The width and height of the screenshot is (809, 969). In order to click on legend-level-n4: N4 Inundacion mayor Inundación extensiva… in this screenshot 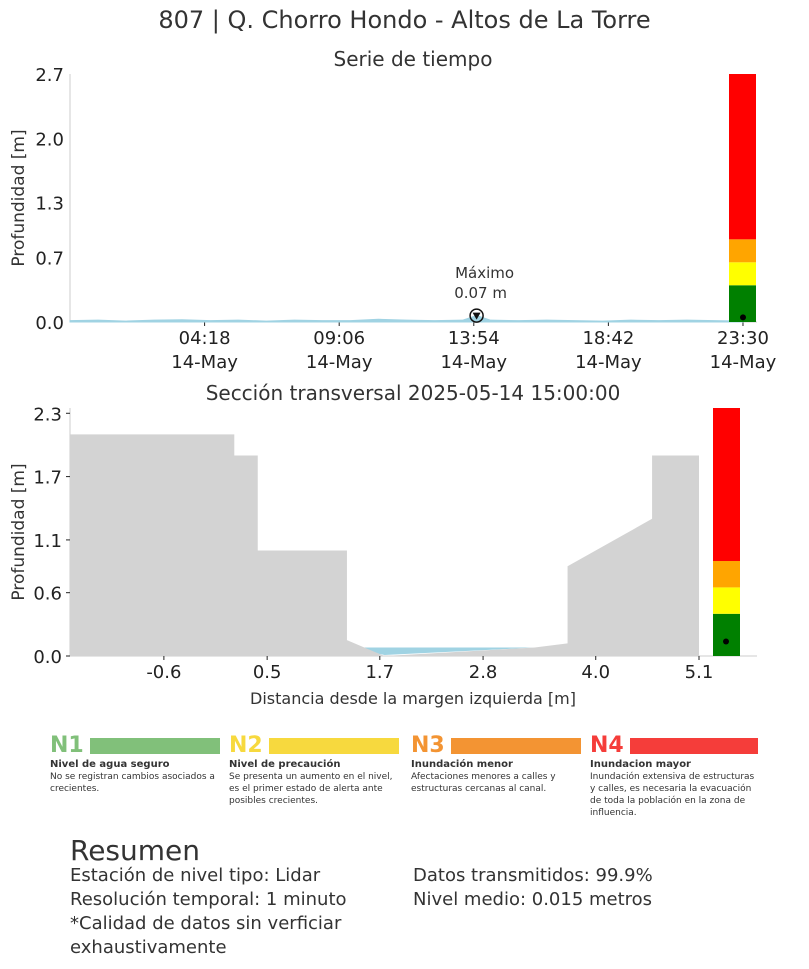, I will do `click(674, 776)`.